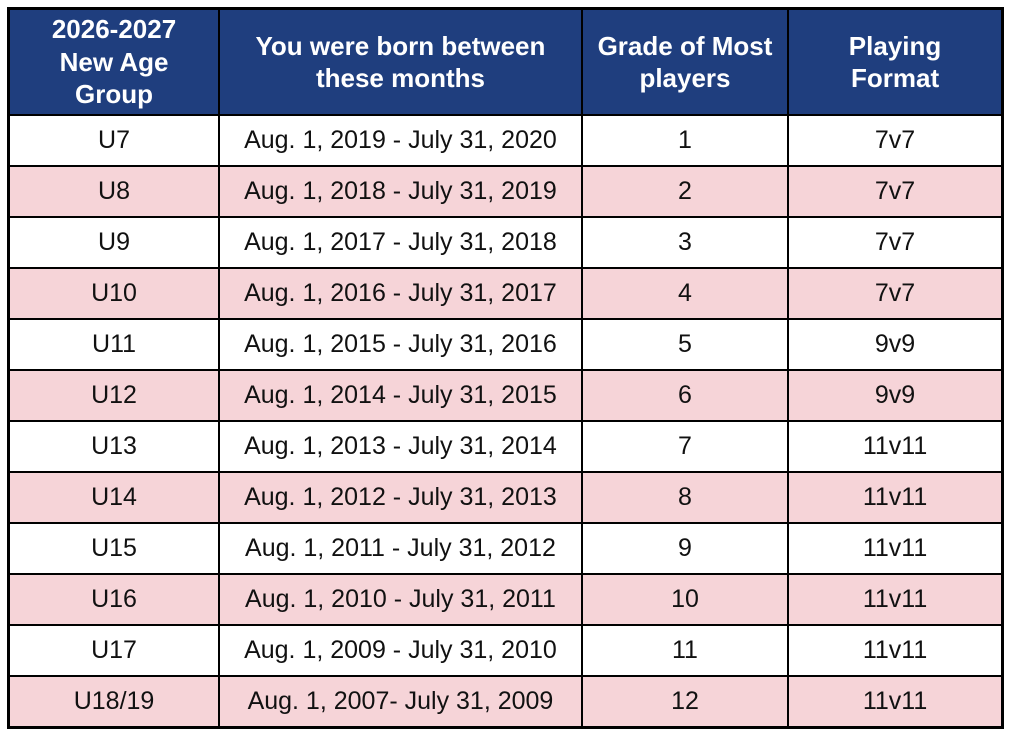 This screenshot has width=1011, height=736. What do you see at coordinates (685, 446) in the screenshot?
I see `grade-cell: 7` at bounding box center [685, 446].